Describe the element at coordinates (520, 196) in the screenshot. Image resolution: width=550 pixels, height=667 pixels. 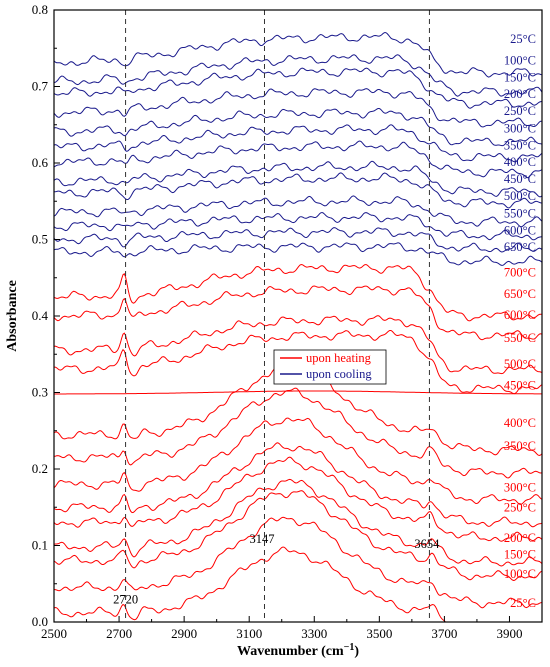
I see `cooling-label-500C: 500°C` at that location.